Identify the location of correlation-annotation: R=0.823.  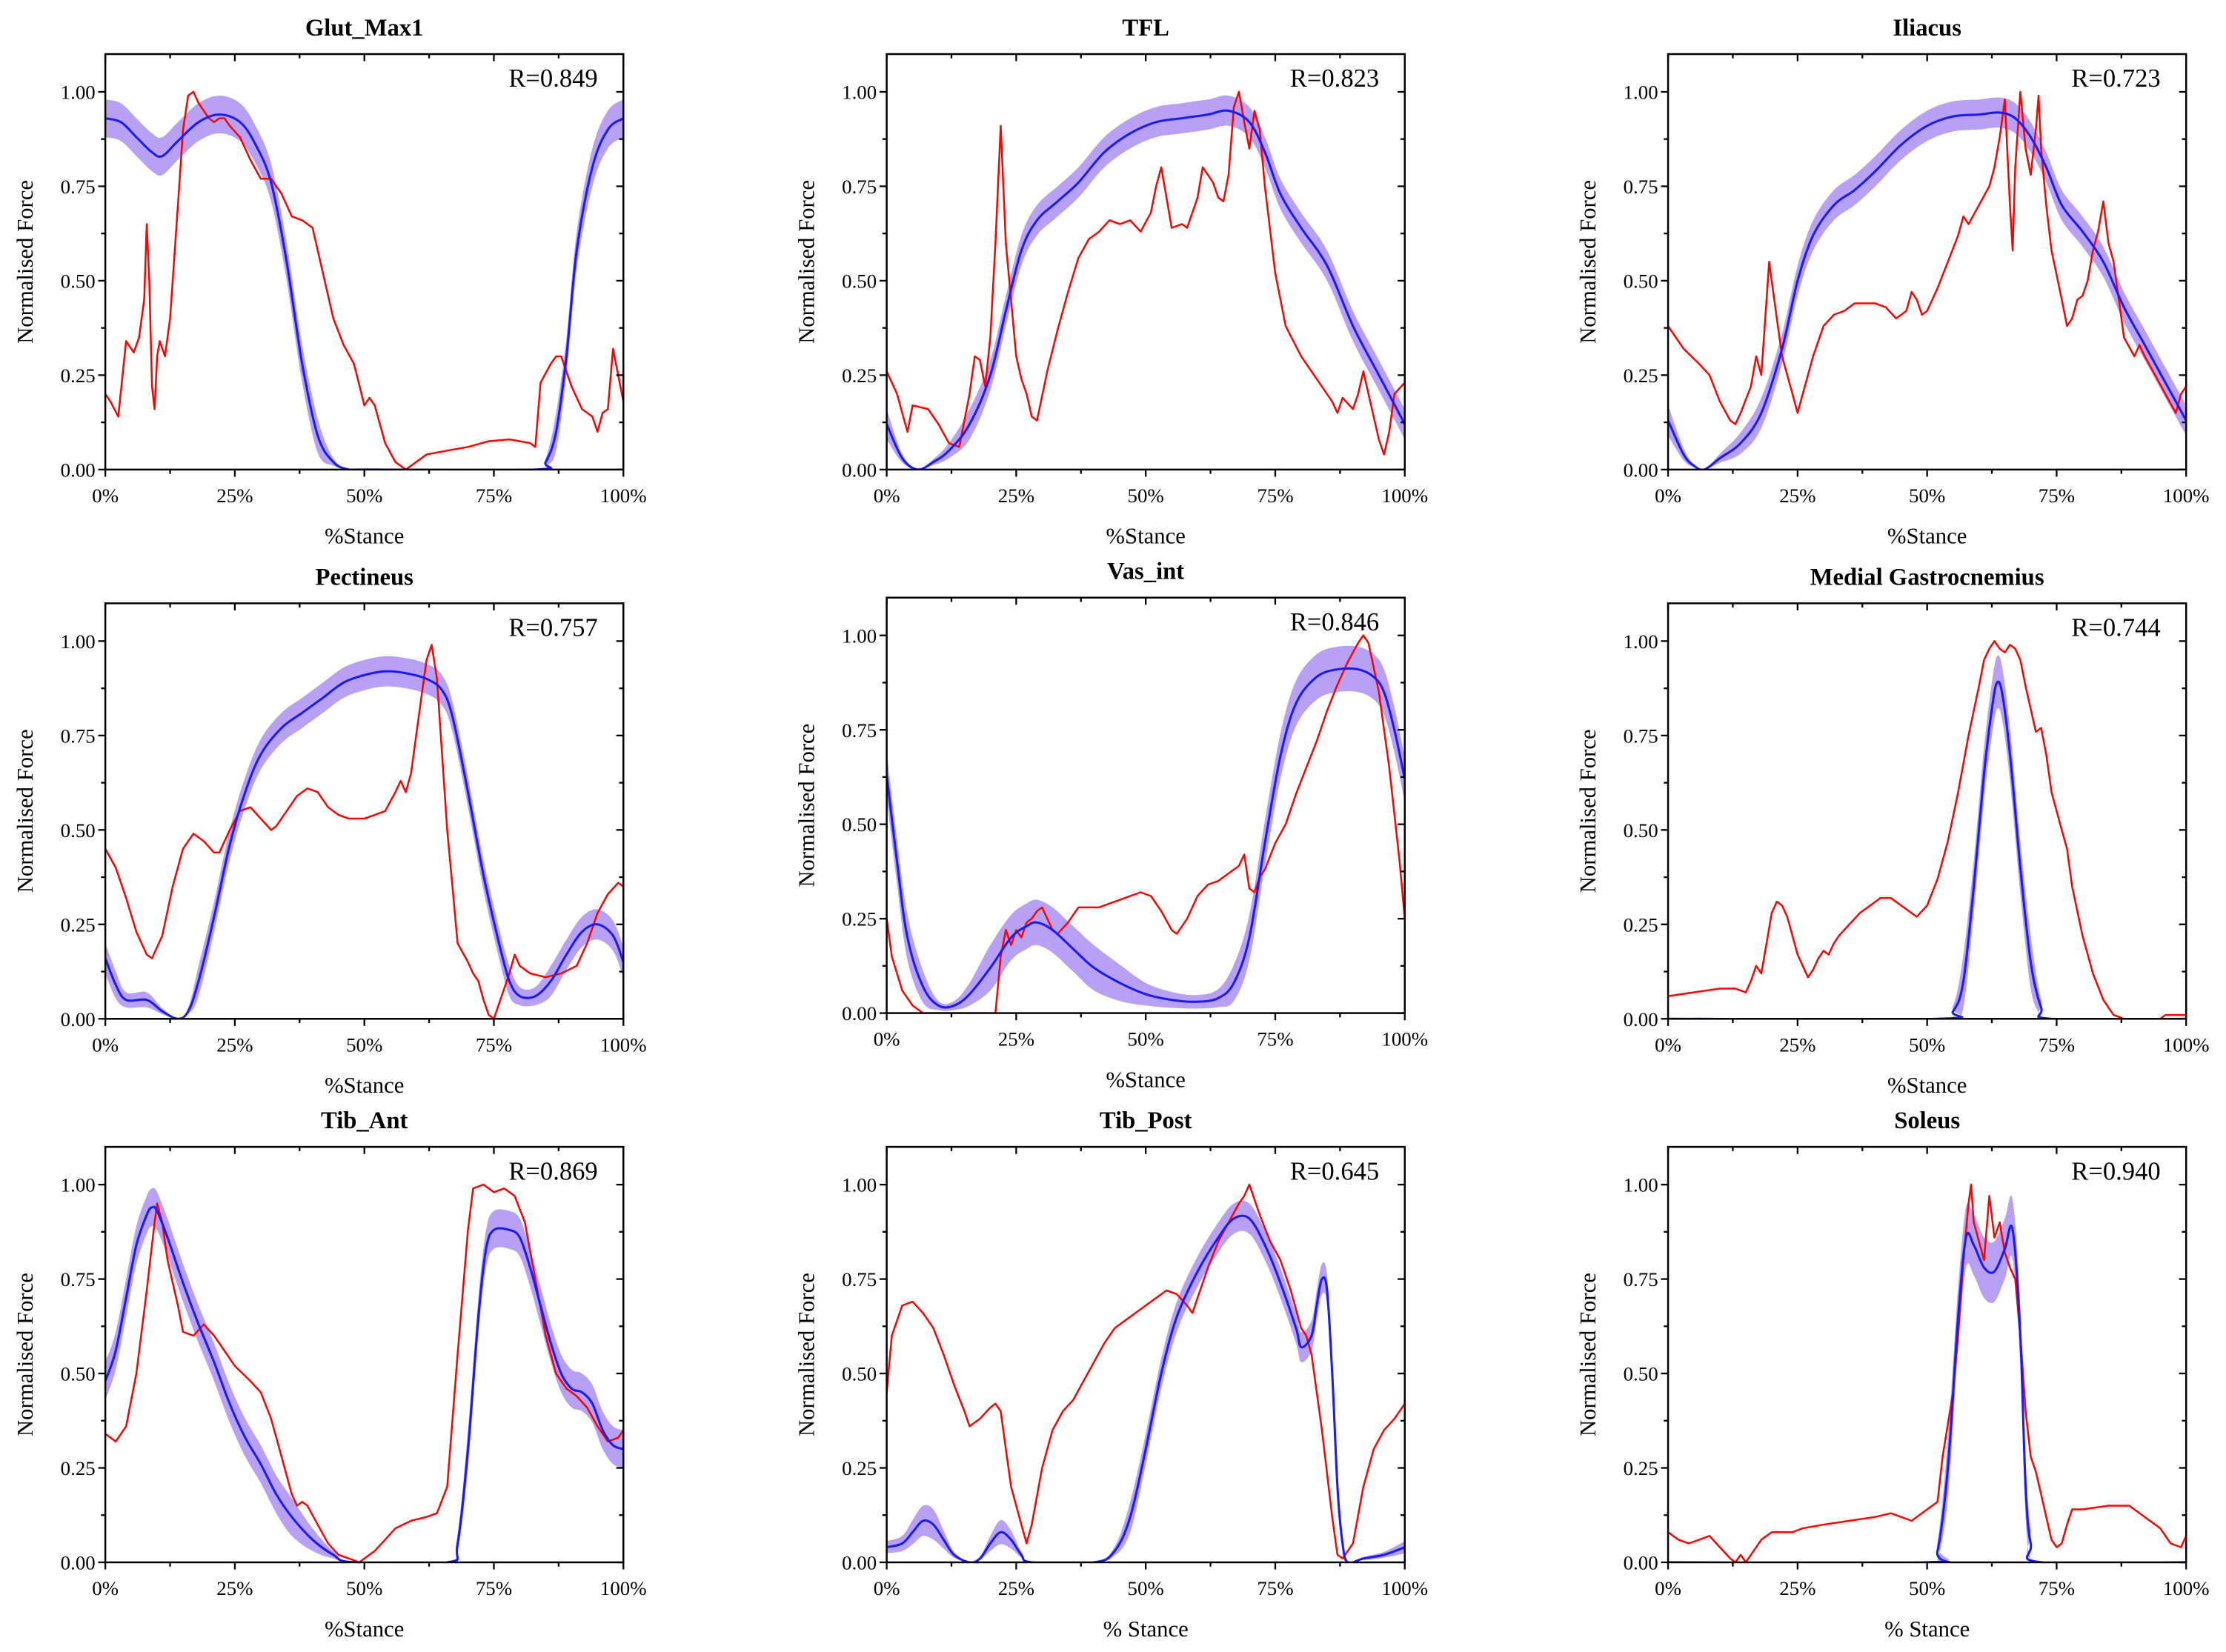
(1335, 78).